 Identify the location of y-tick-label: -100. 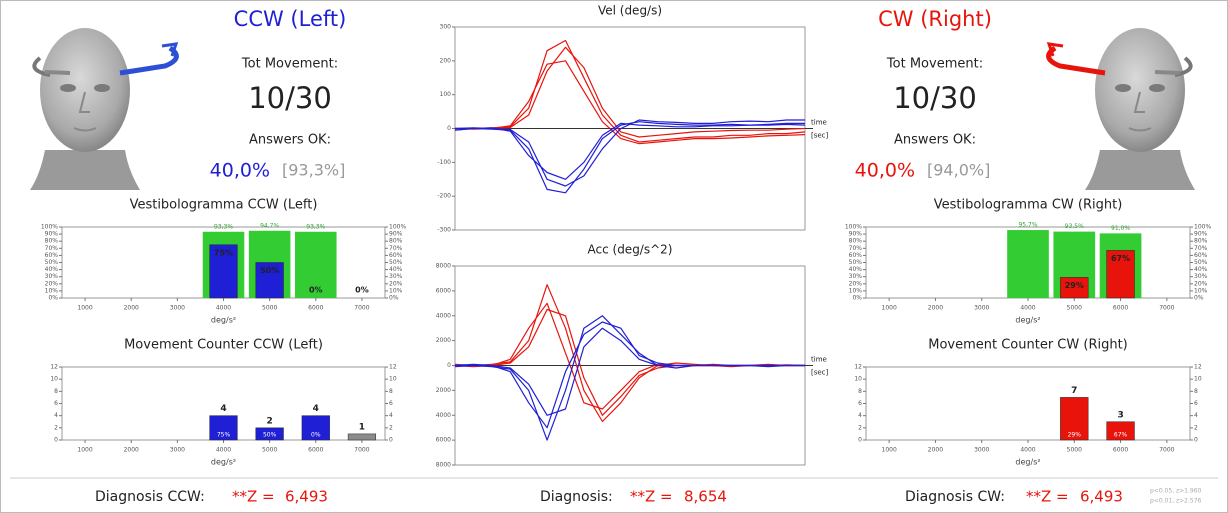
(444, 162).